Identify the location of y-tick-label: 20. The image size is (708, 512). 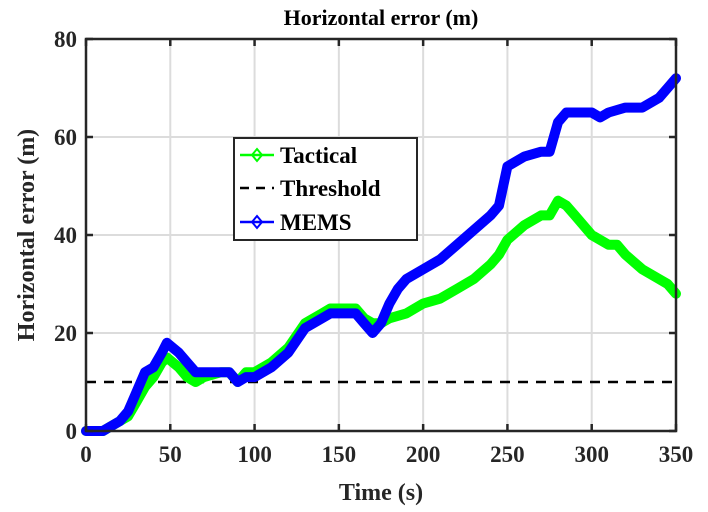
(65, 333).